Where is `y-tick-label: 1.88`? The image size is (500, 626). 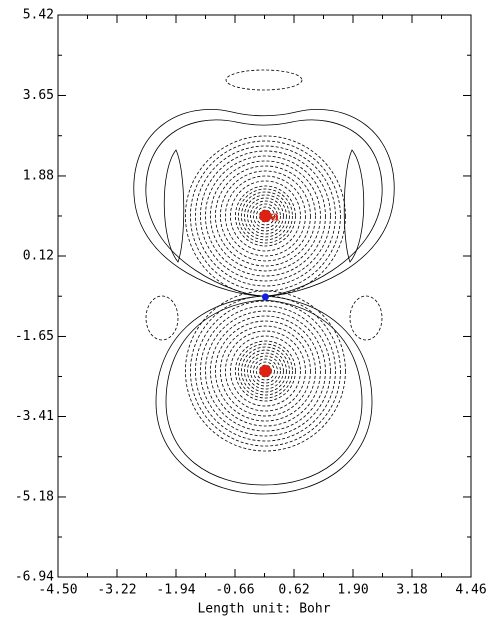
y-tick-label: 1.88 is located at coordinates (38, 175).